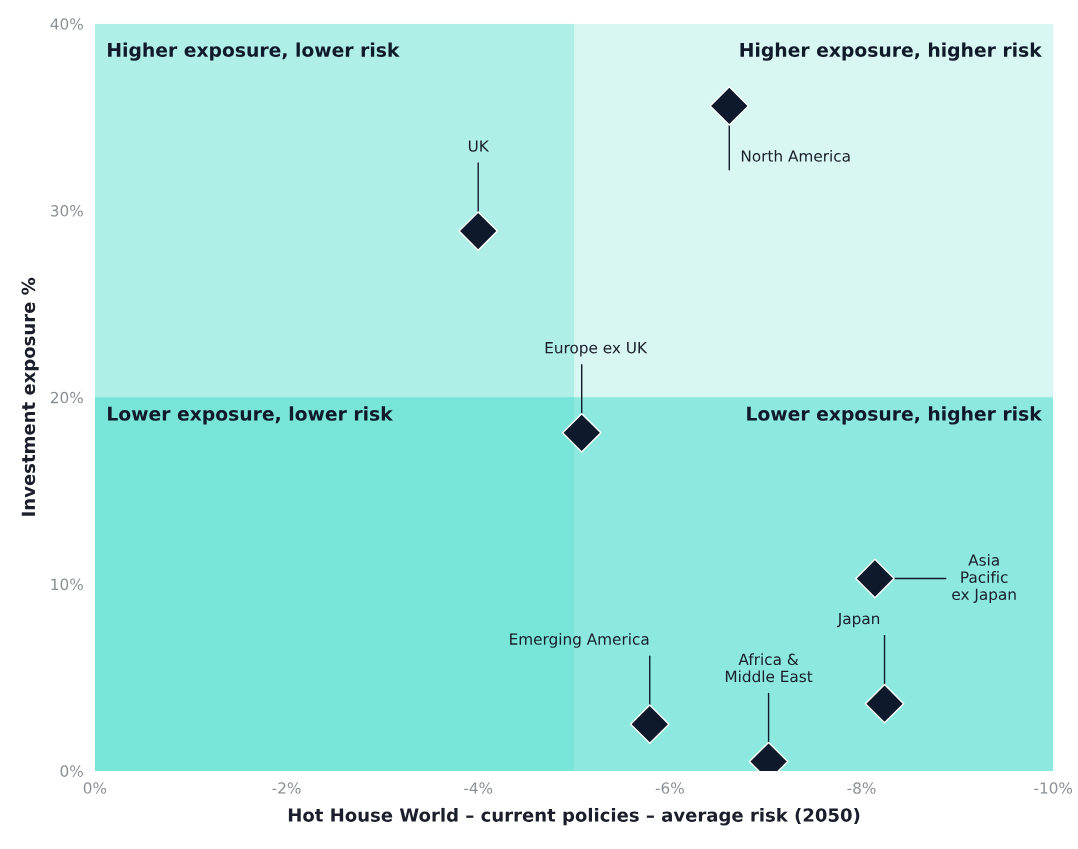 This screenshot has height=849, width=1078. What do you see at coordinates (984, 579) in the screenshot?
I see `annotation: Asia Pacific ex Japan` at bounding box center [984, 579].